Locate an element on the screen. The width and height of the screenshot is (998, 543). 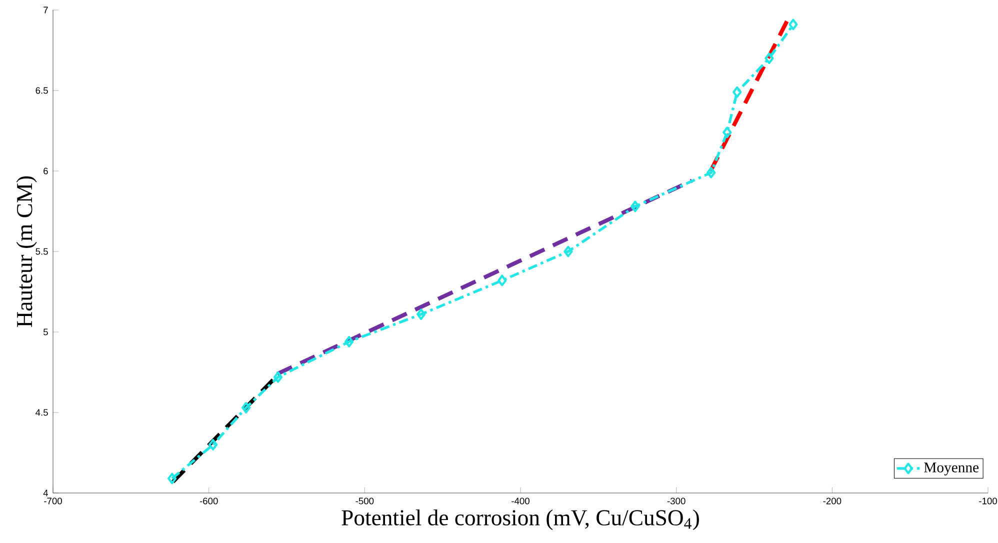
y-tick-label: 5.5 is located at coordinates (42, 251).